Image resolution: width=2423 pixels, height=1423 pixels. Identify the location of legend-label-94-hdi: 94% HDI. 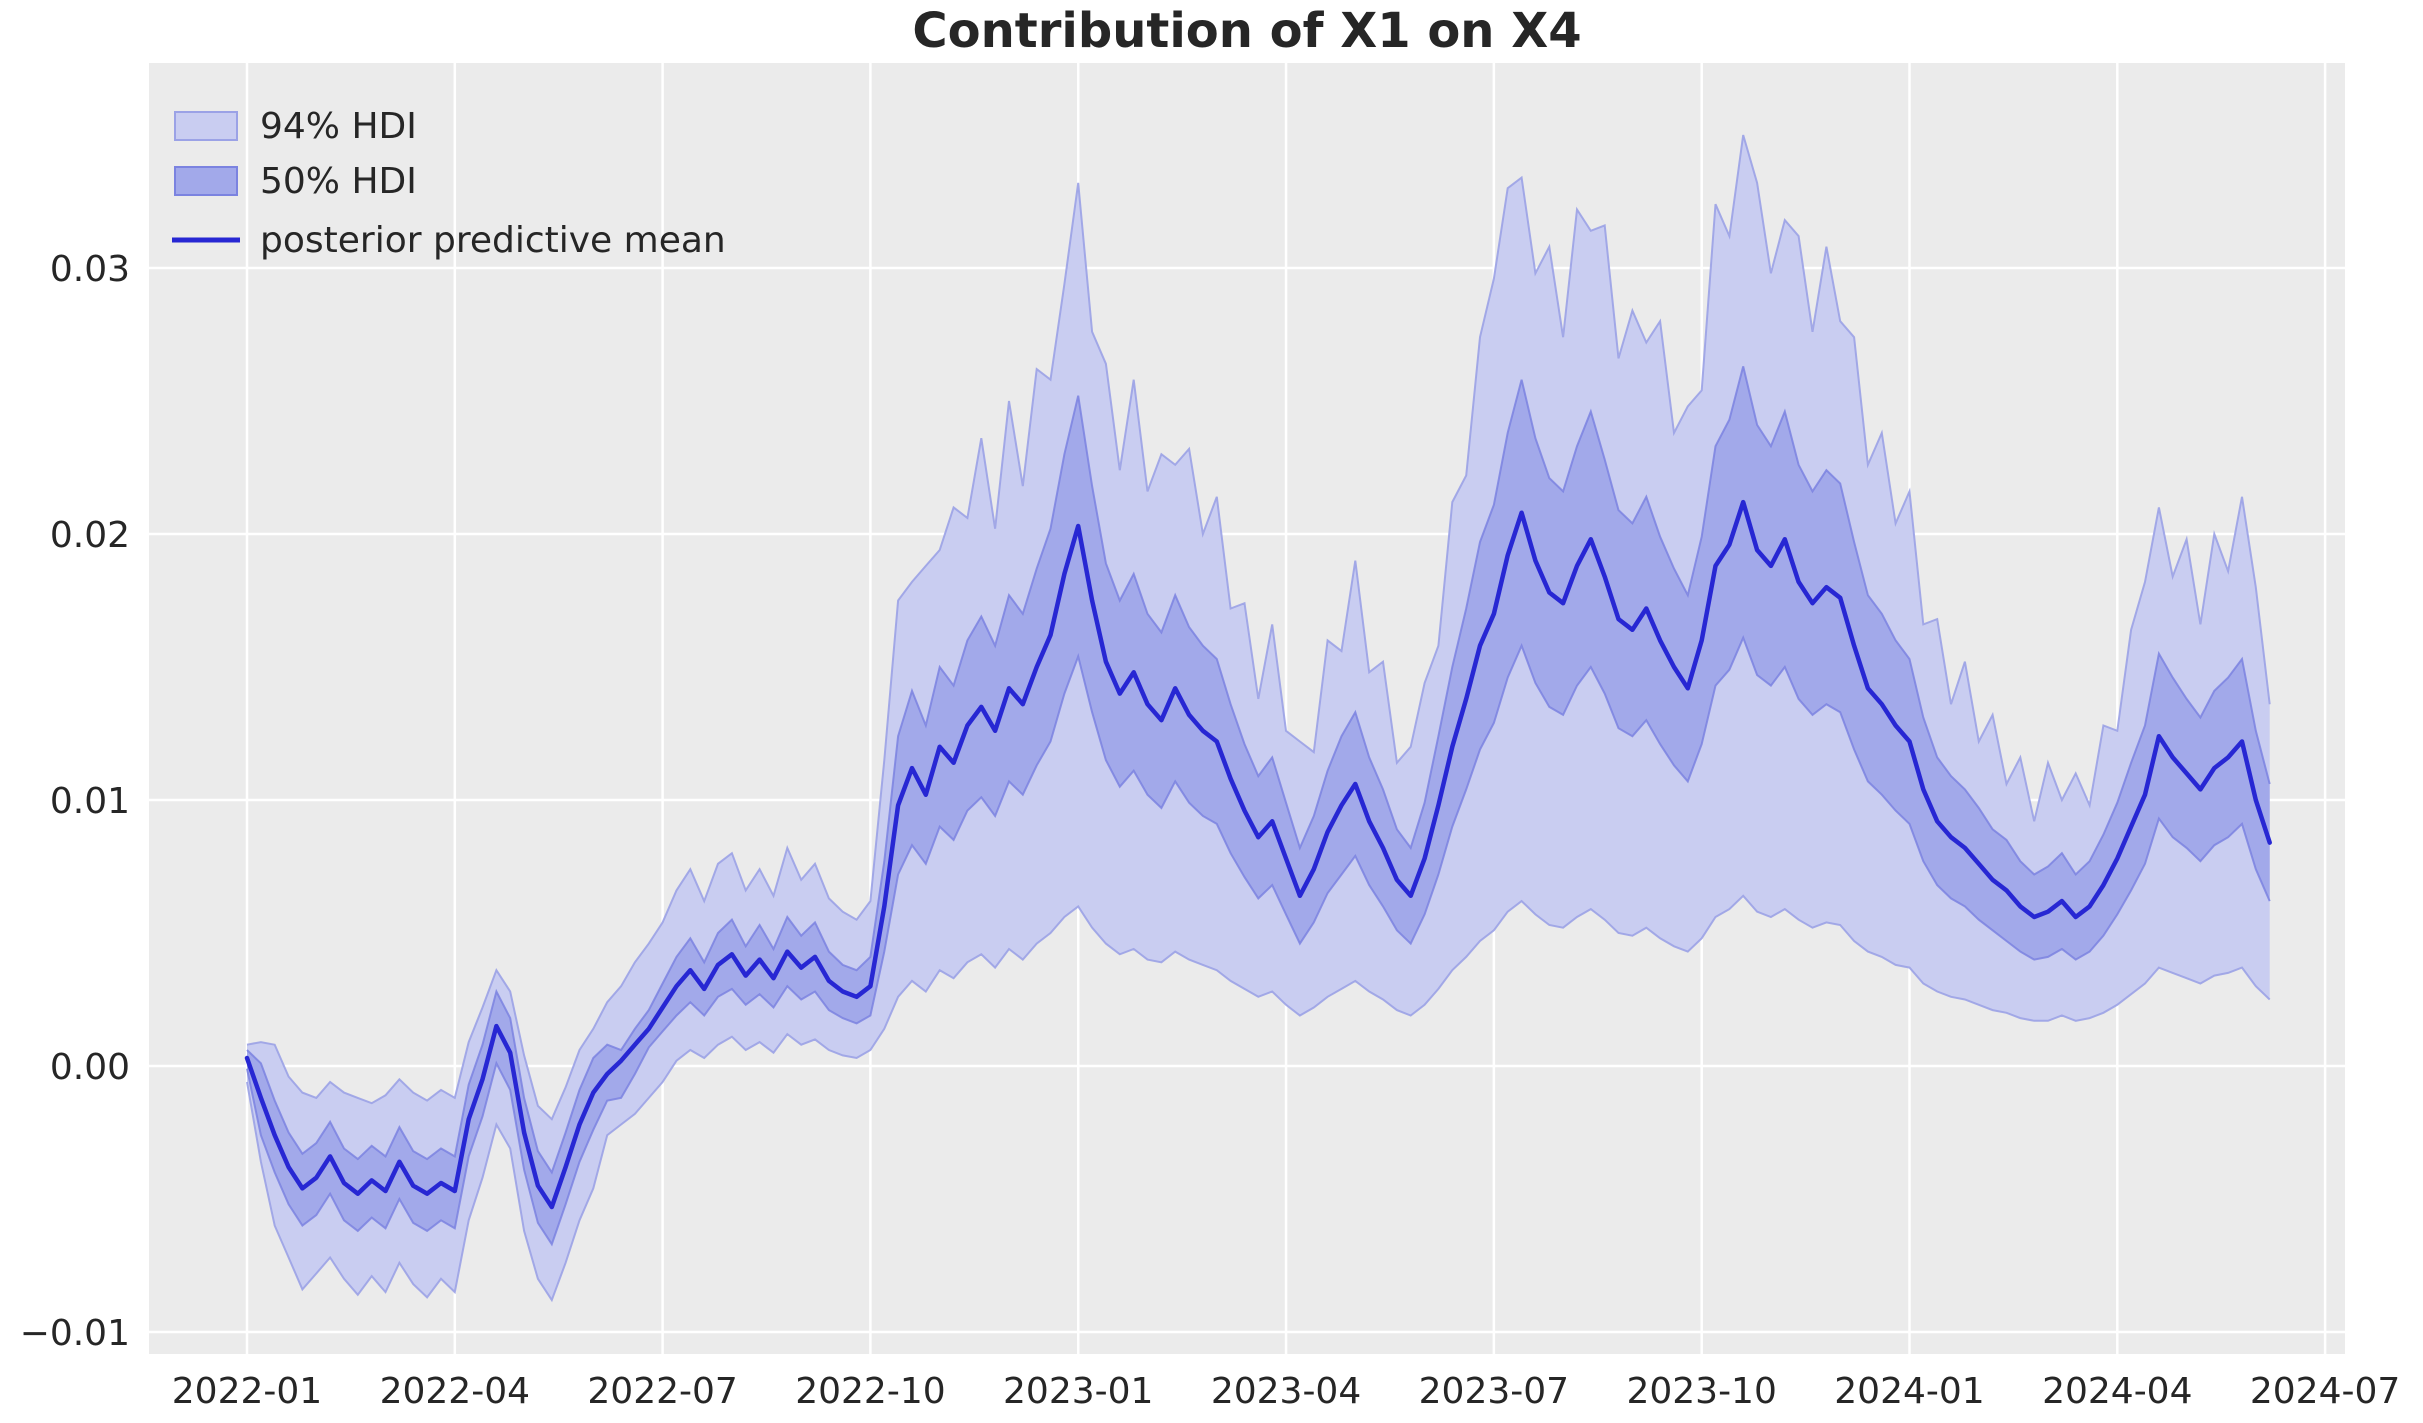
(338, 126).